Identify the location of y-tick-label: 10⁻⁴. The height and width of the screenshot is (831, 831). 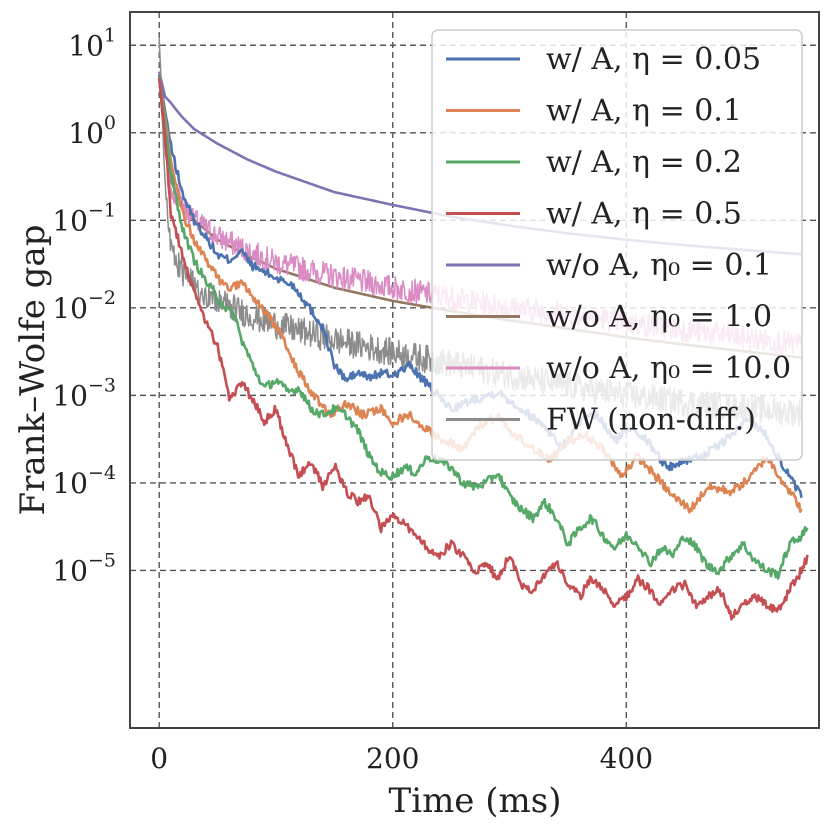
(84, 481).